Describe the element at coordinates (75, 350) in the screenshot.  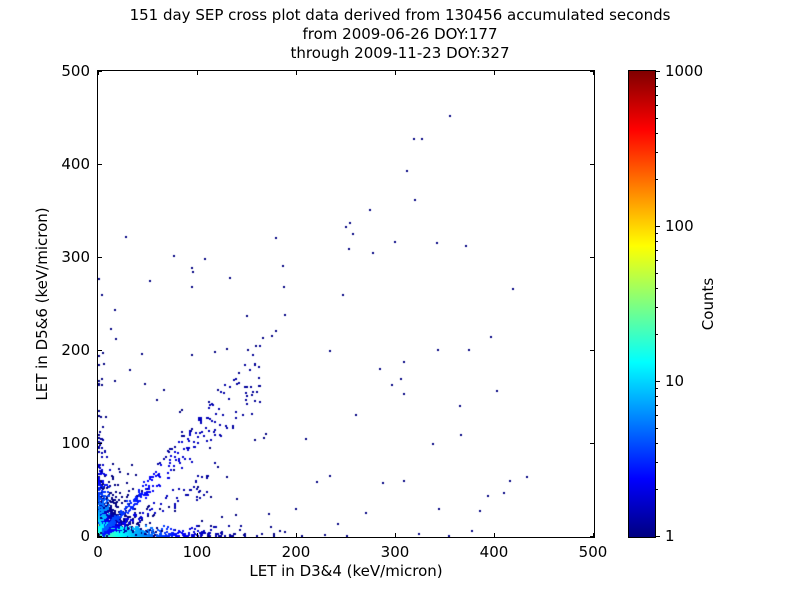
I see `y-tick-label: 200` at that location.